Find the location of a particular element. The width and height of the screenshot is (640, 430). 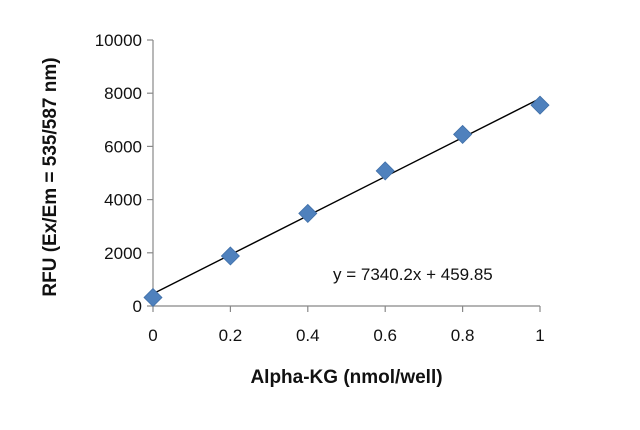

y-tick-label: 0 is located at coordinates (137, 306).